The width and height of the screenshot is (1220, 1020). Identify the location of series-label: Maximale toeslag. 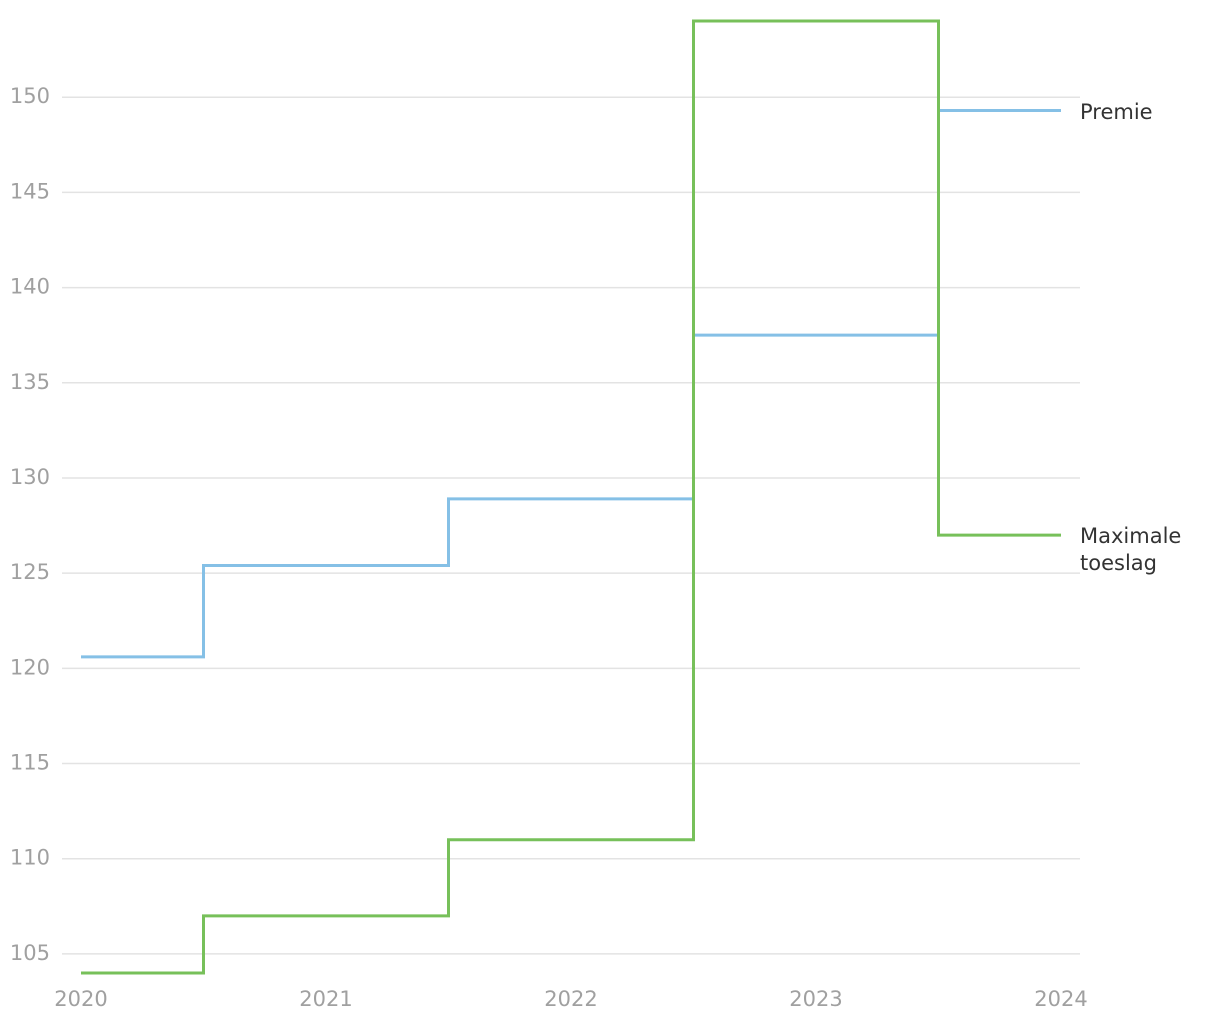
(1131, 550).